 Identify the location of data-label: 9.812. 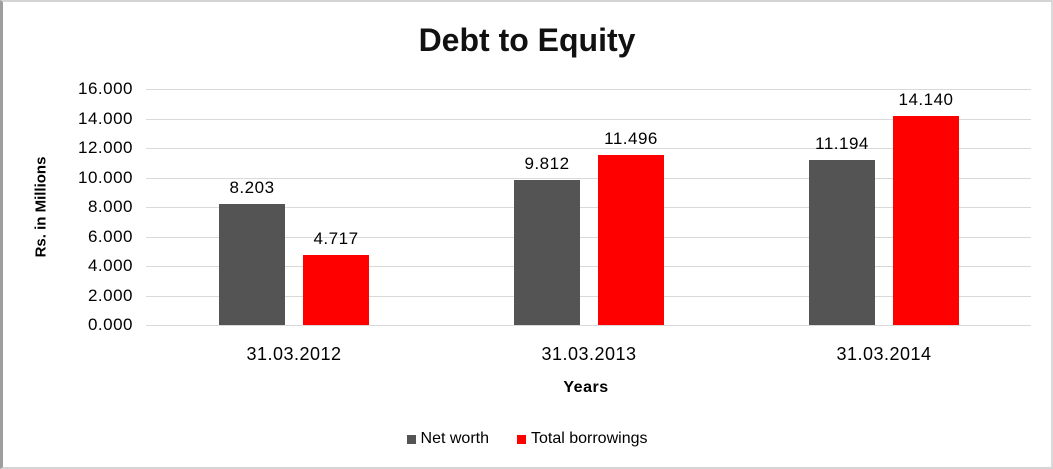
(547, 163).